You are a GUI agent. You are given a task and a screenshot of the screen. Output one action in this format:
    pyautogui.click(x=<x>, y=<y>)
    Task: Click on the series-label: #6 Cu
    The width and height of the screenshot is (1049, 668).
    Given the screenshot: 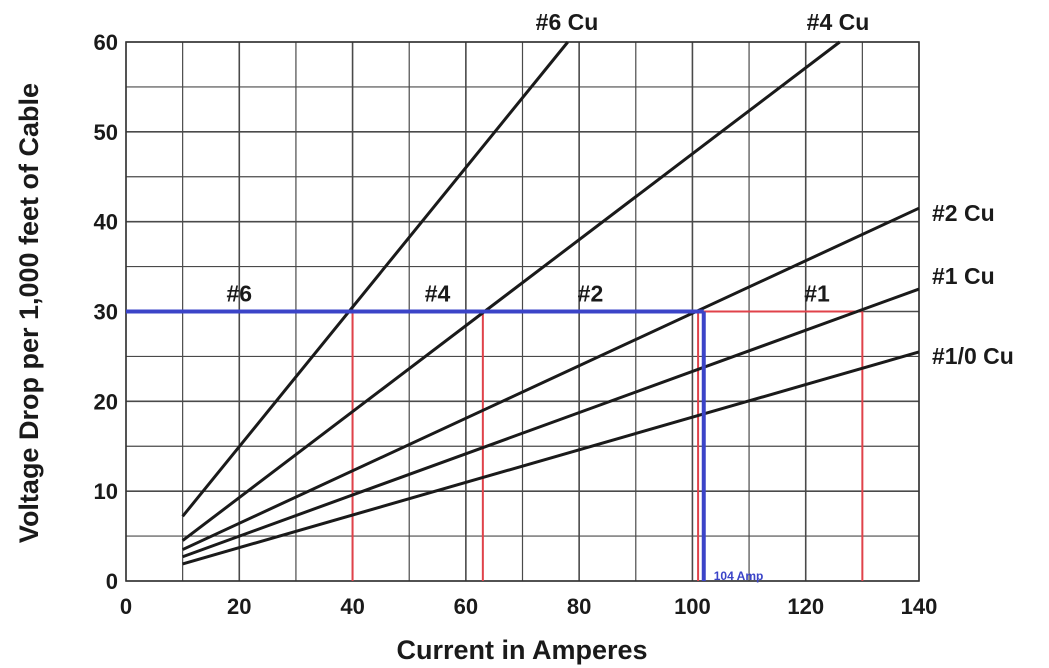 What is the action you would take?
    pyautogui.click(x=567, y=22)
    